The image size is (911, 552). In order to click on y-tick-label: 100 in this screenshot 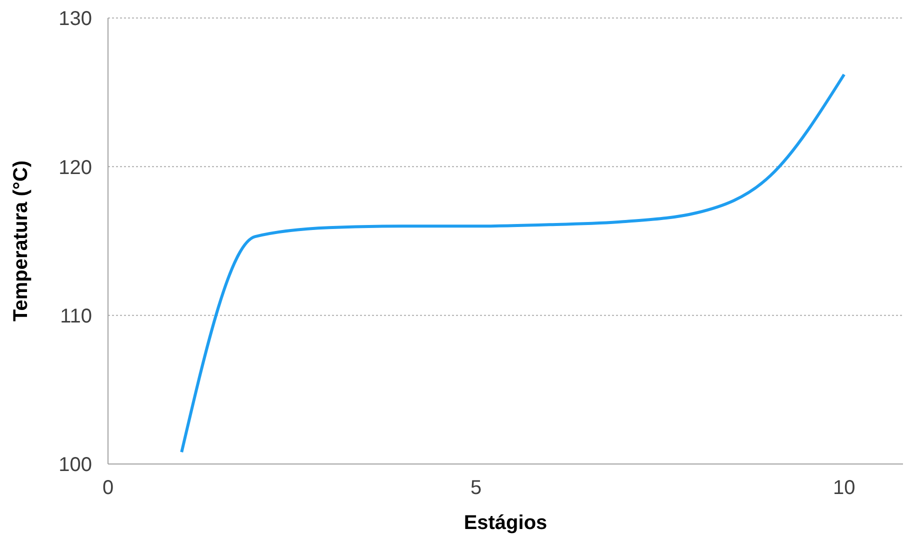, I will do `click(75, 465)`.